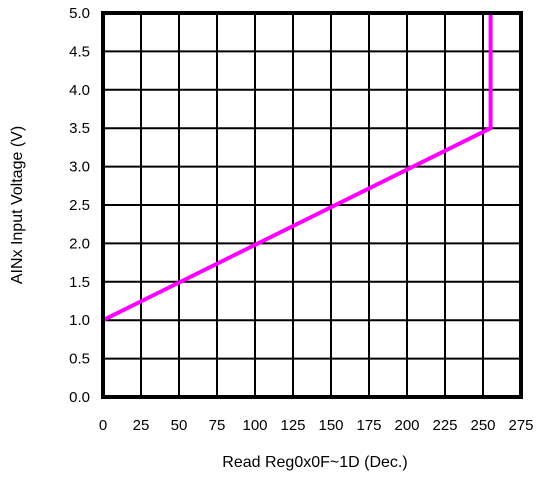 This screenshot has height=477, width=541. What do you see at coordinates (79, 320) in the screenshot?
I see `y-tick-label: 1.0` at bounding box center [79, 320].